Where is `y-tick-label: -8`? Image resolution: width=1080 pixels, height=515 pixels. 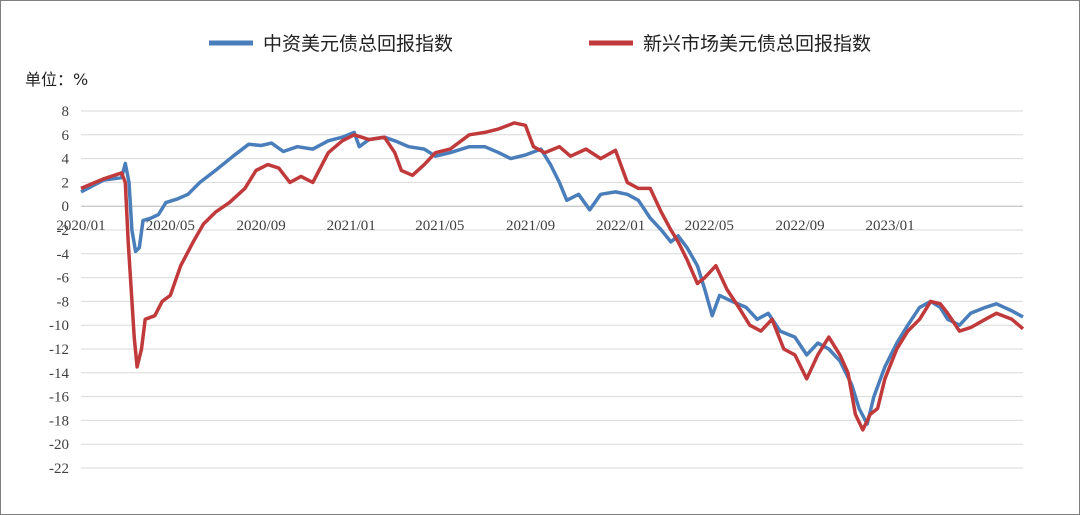
y-tick-label: -8 is located at coordinates (63, 302).